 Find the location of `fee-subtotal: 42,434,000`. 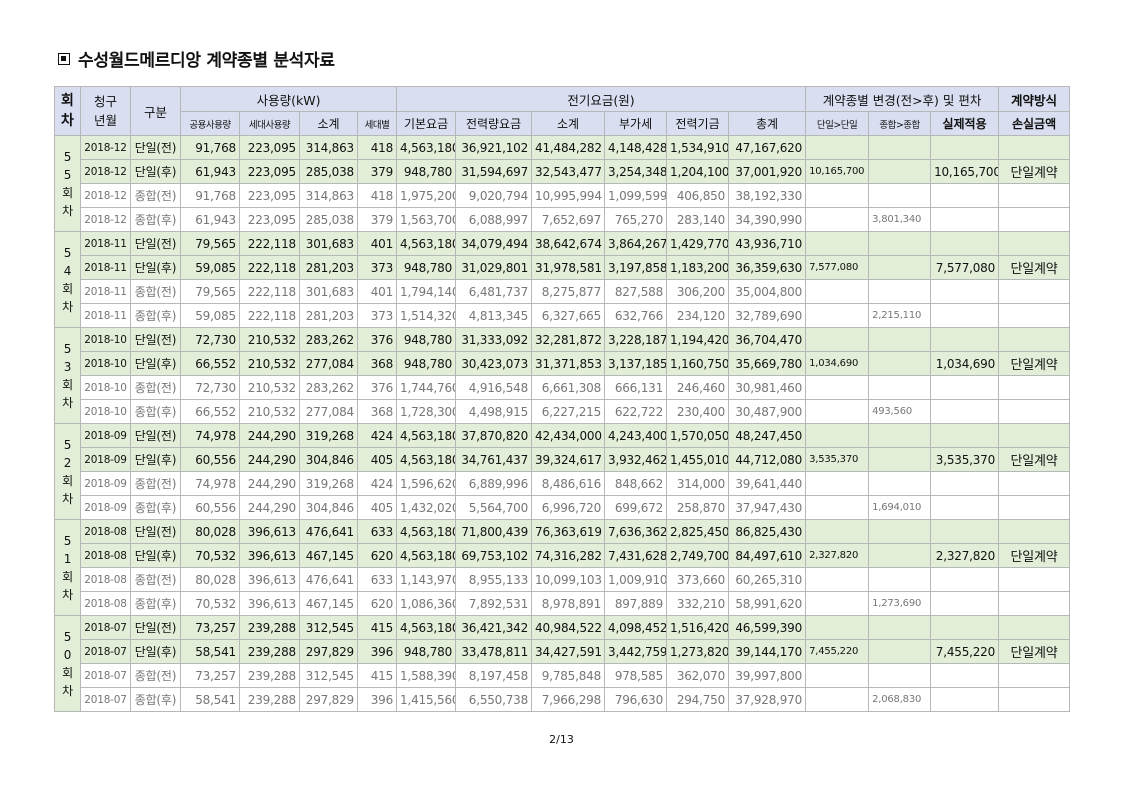

fee-subtotal: 42,434,000 is located at coordinates (568, 435).